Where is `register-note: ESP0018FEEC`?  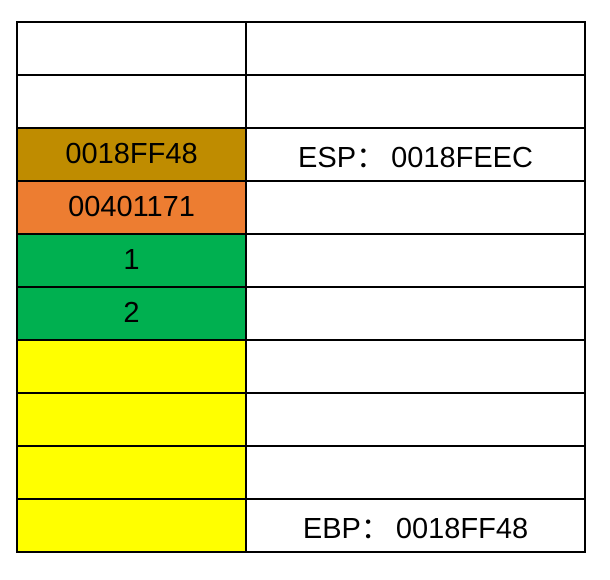 register-note: ESP0018FEEC is located at coordinates (415, 154).